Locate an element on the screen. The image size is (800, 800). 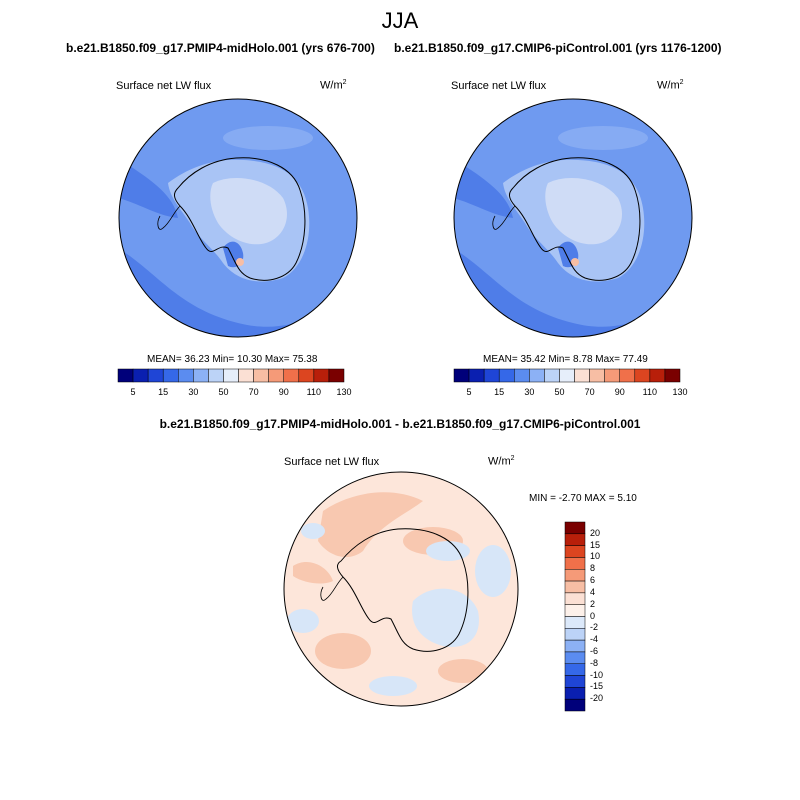
colorbar-difference is located at coordinates (575, 616).